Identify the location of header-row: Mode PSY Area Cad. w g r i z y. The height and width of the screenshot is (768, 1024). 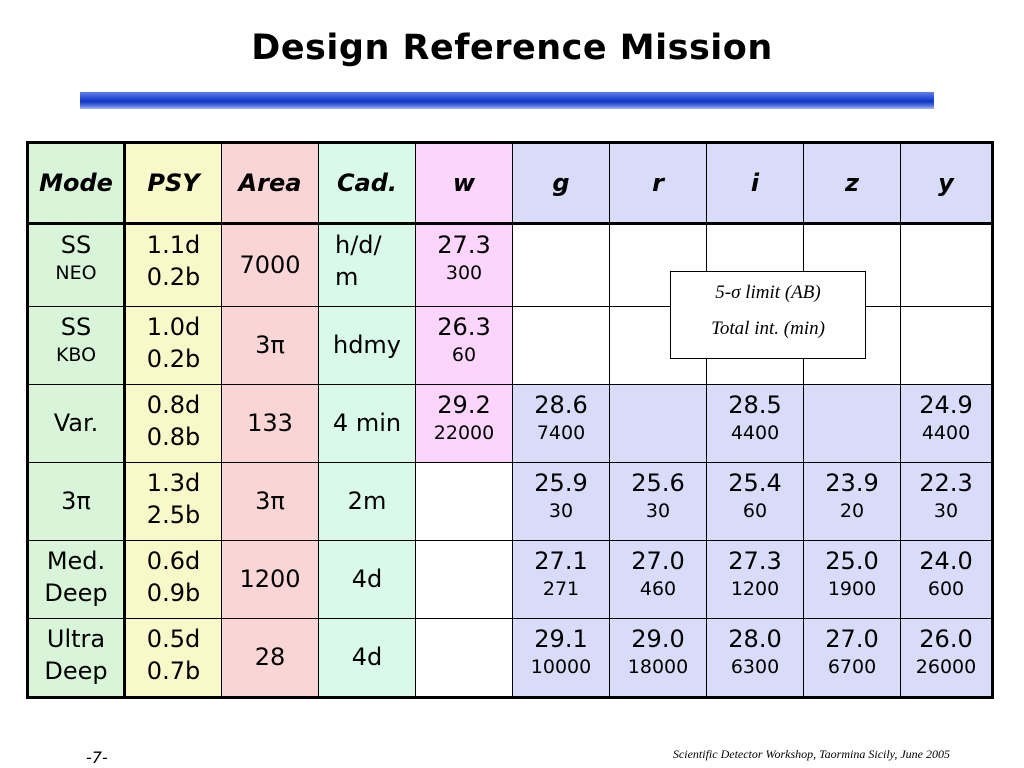
(510, 183).